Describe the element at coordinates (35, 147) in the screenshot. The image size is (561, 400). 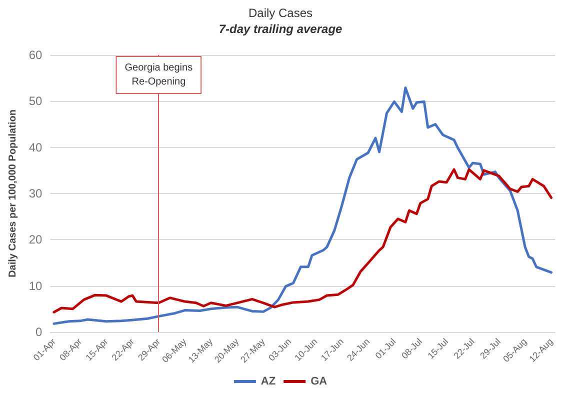
I see `y-tick-label: 40` at that location.